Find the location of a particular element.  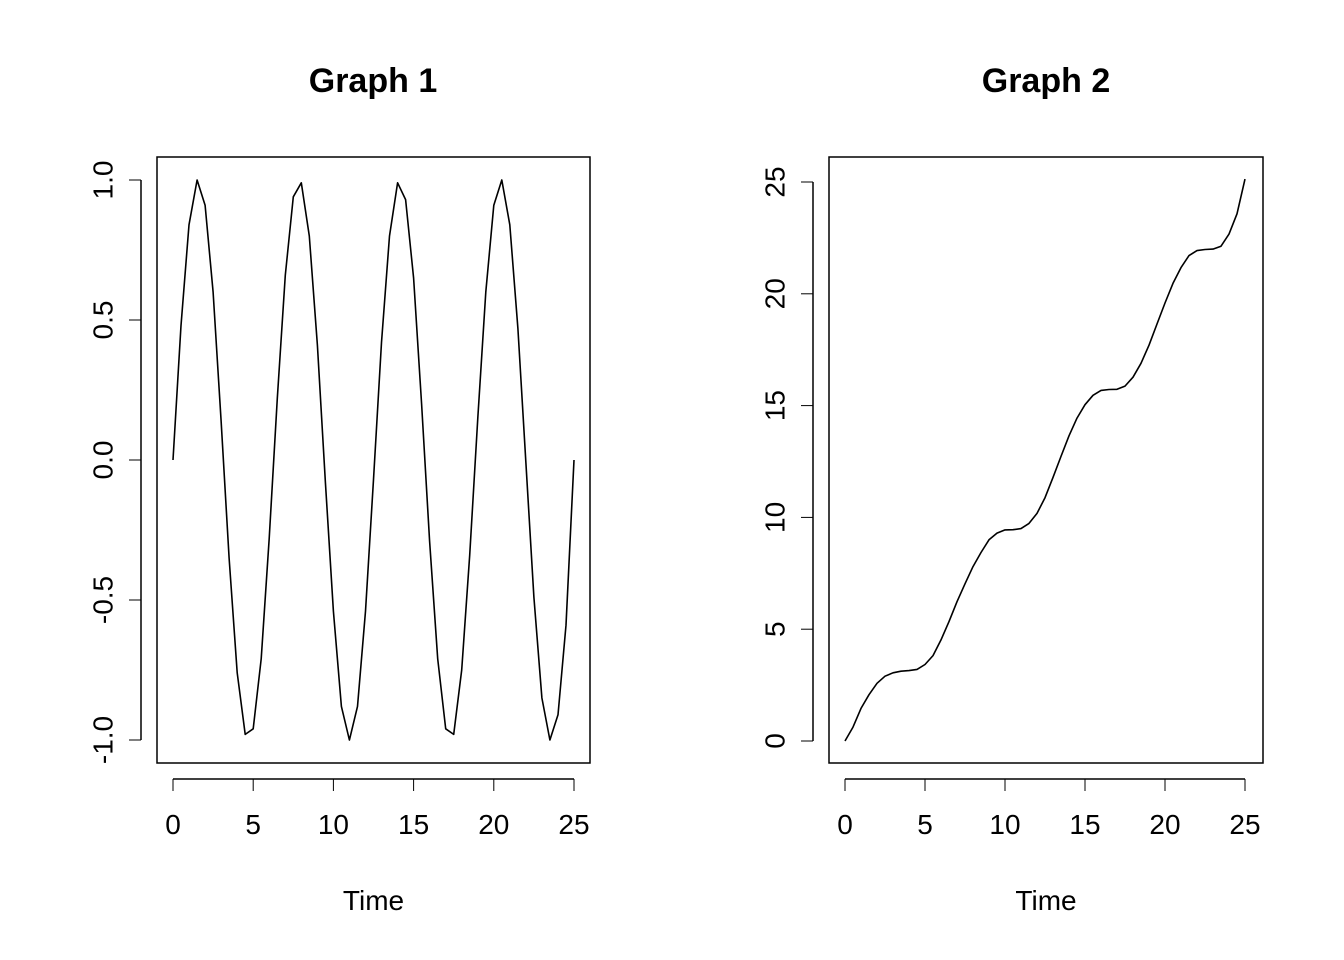

chart-title: Graph 1 is located at coordinates (373, 81).